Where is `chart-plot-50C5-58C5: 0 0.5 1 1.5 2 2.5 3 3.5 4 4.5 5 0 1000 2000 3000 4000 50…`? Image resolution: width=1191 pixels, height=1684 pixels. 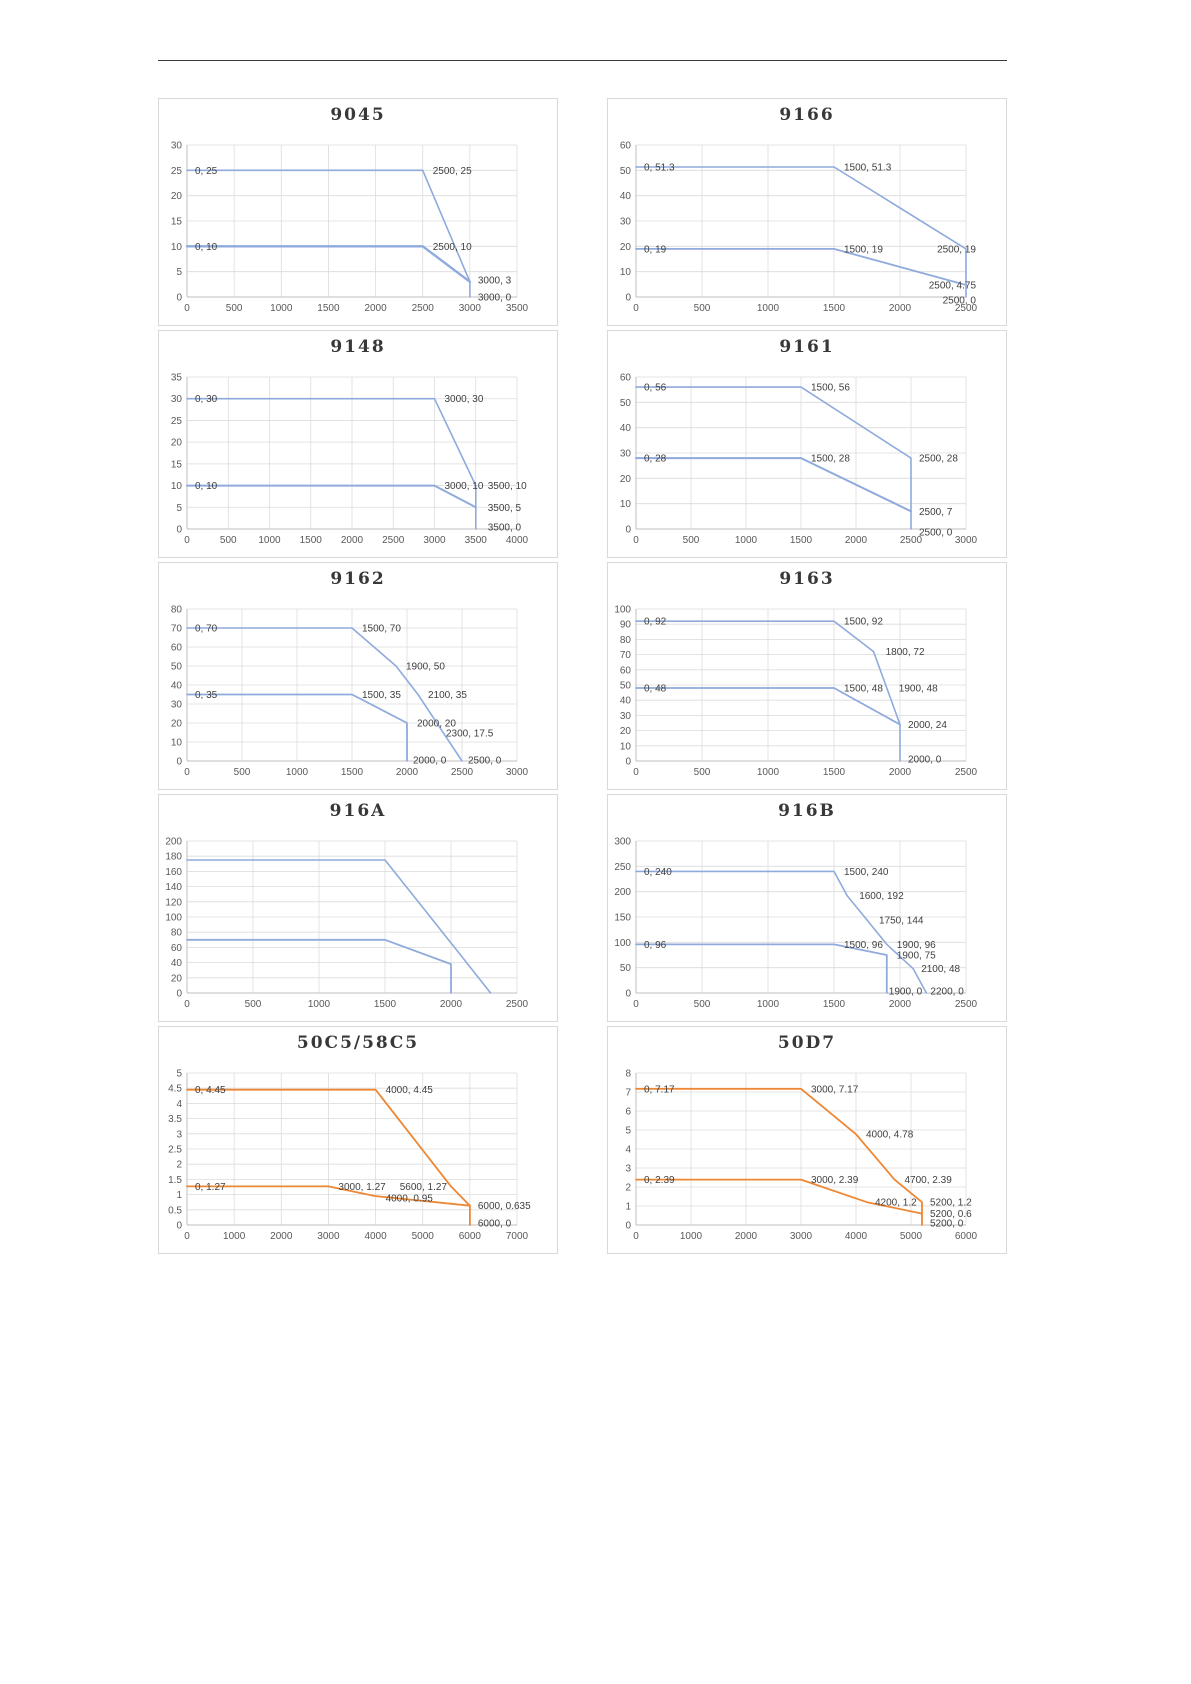
chart-plot-50C5-58C5: 0 0.5 1 1.5 2 2.5 3 3.5 4 4.5 5 0 1000 2000 3000 4000 50… is located at coordinates (349, 1156).